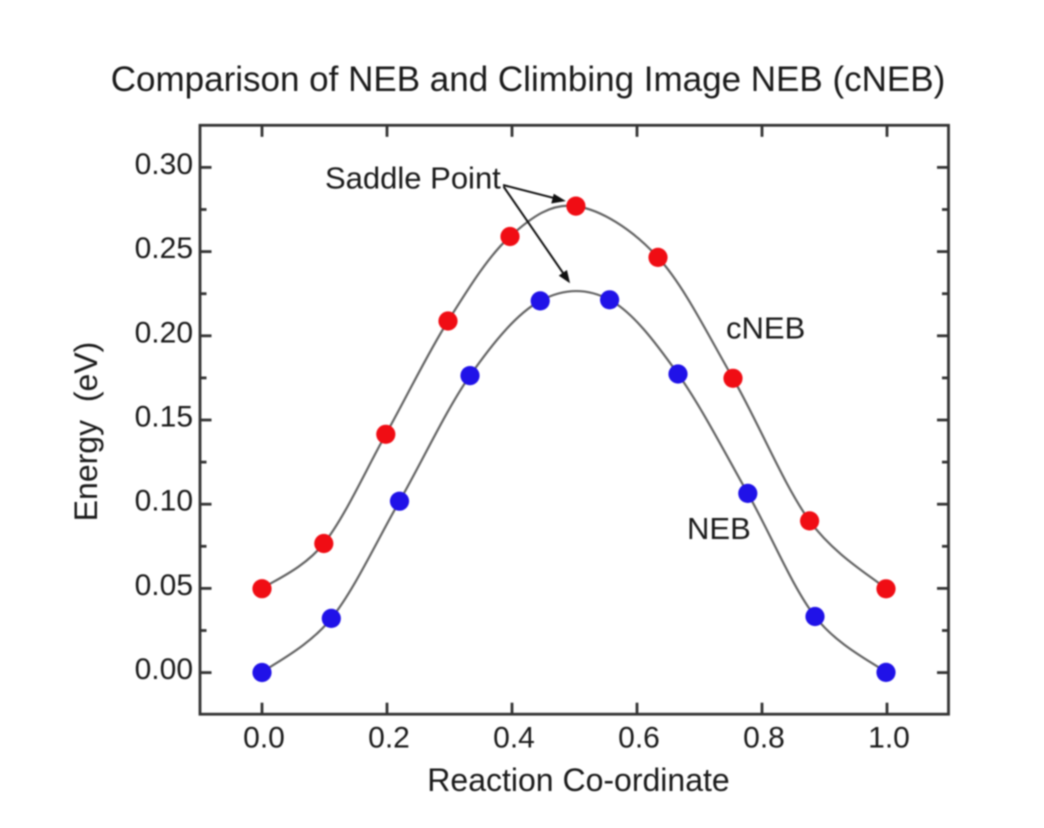 The height and width of the screenshot is (828, 1044). I want to click on svg-text: 0.20, so click(164, 332).